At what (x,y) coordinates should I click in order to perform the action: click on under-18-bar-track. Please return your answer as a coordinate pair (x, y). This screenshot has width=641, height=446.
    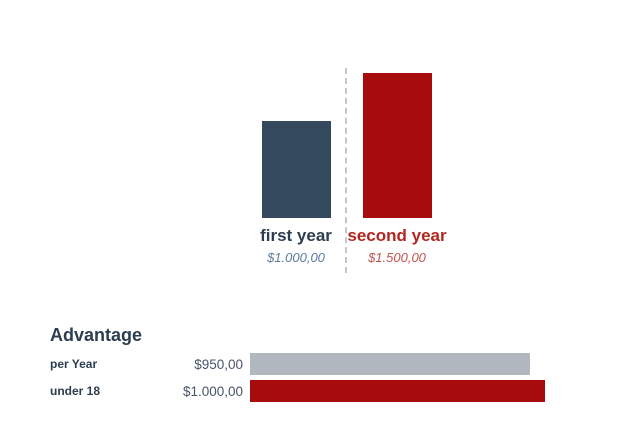
    Looking at the image, I should click on (397, 391).